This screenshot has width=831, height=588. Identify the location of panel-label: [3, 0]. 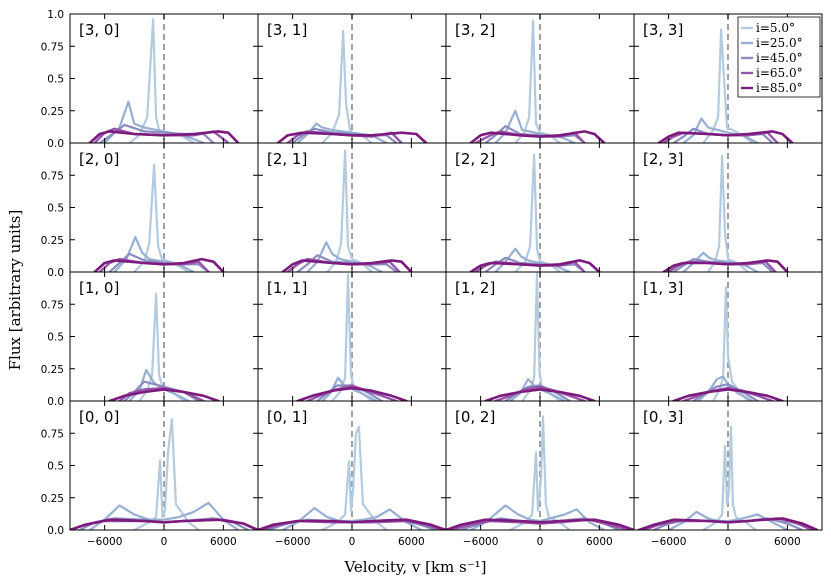
(99, 30).